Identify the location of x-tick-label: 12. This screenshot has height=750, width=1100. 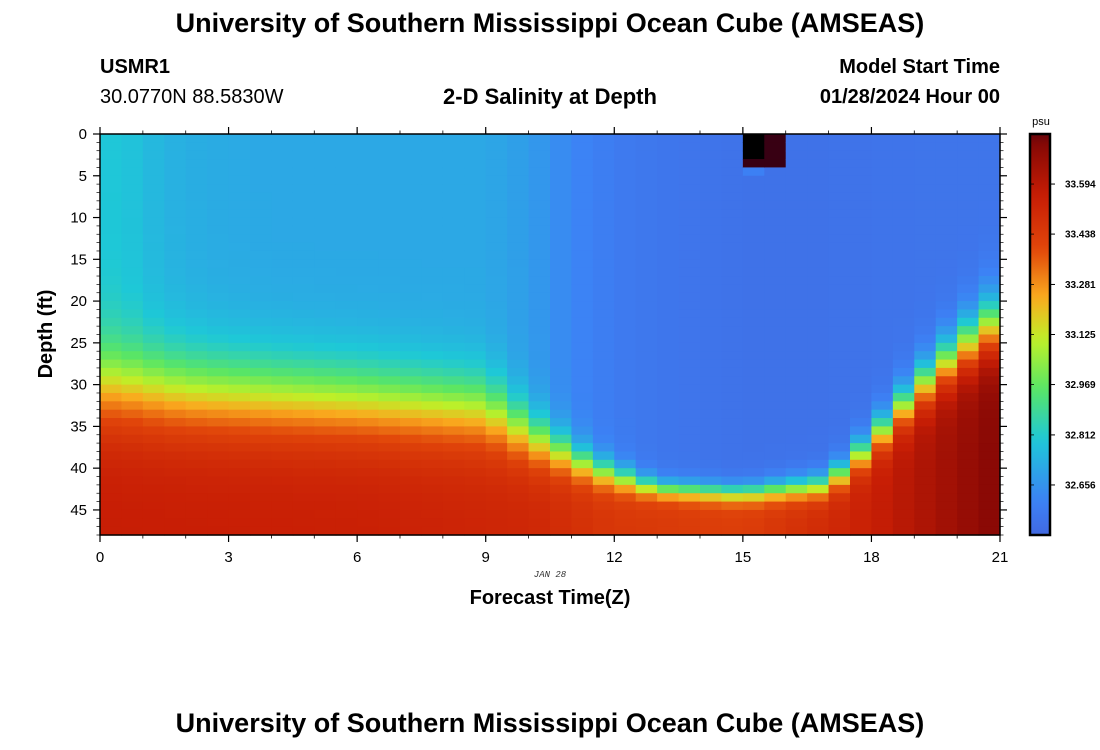
(614, 557).